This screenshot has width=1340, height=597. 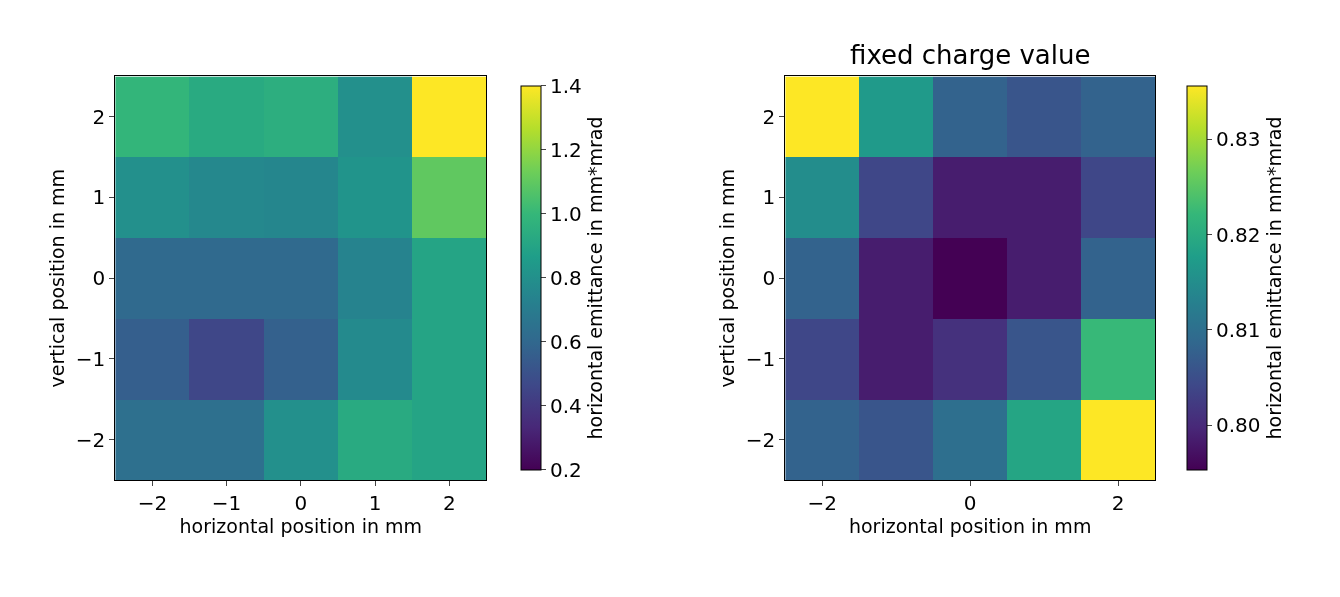 I want to click on color-bar-label: 0.80, so click(x=1238, y=425).